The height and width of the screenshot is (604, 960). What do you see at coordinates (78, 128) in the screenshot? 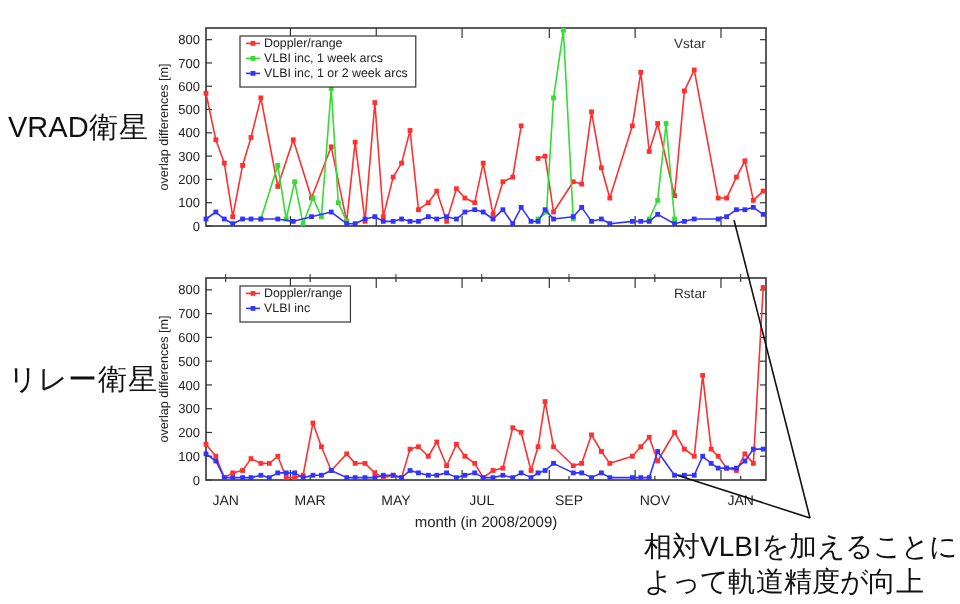
I see `text: VRAD衛星` at bounding box center [78, 128].